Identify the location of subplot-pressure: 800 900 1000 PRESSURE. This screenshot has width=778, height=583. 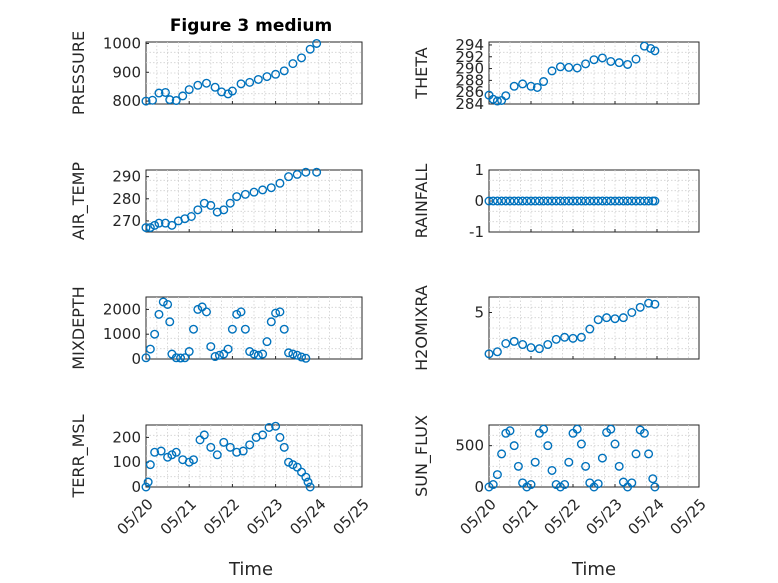
(216, 73).